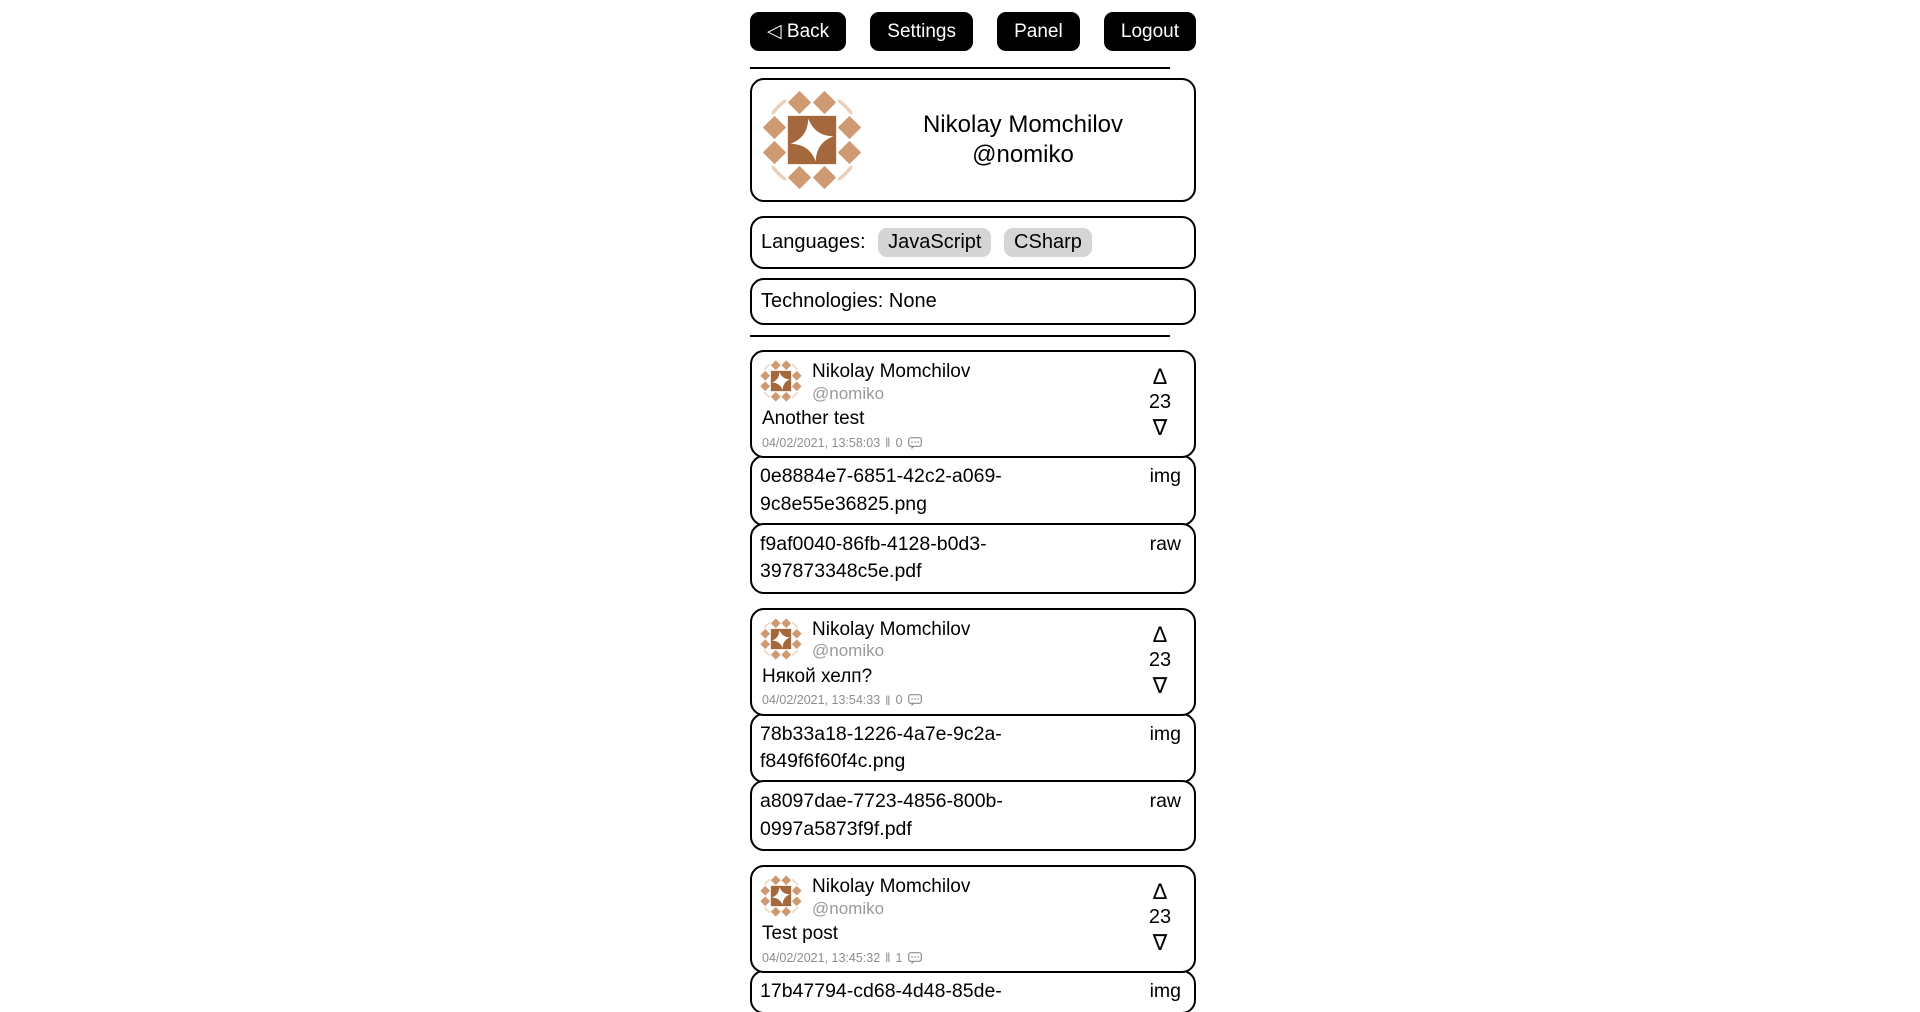  I want to click on attachment-filename: f9af0040-86fb-4128-b0d3-397873348c5e.pdf, so click(873, 557).